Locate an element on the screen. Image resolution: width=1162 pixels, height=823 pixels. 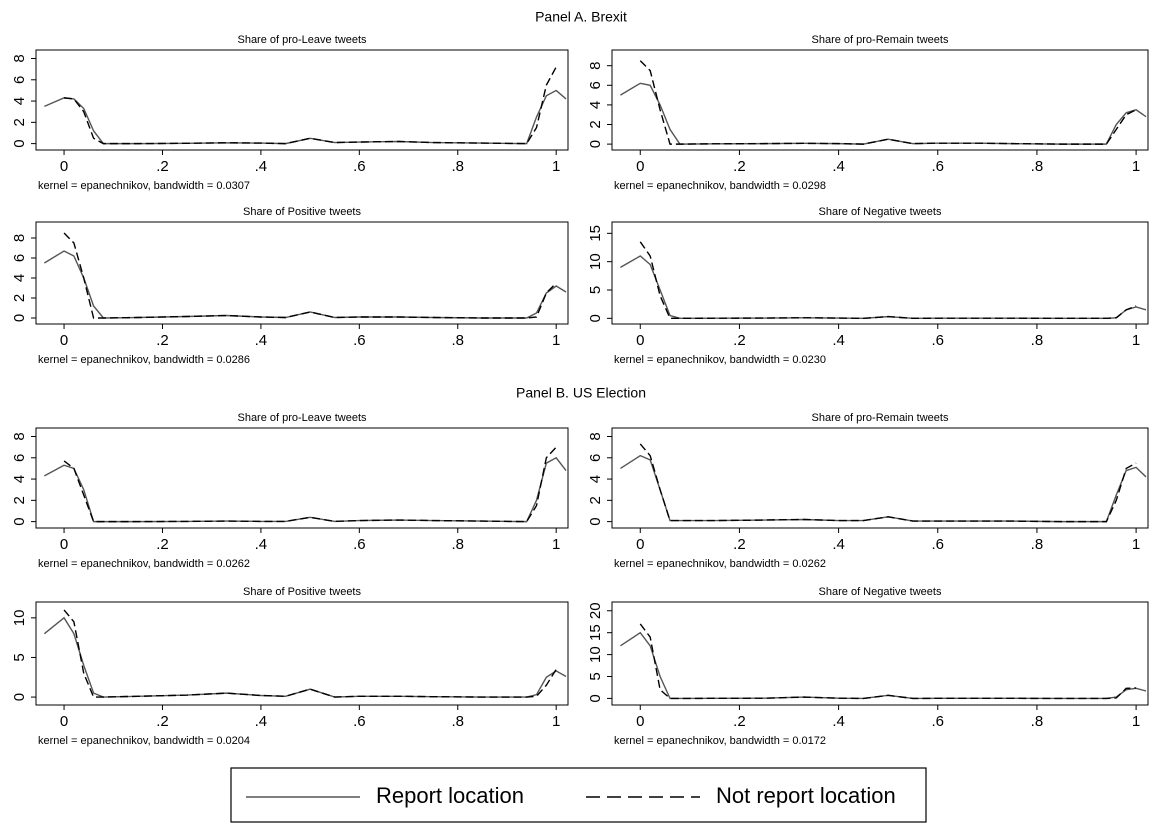
panel-title: Panel A. Brexit is located at coordinates (581, 17).